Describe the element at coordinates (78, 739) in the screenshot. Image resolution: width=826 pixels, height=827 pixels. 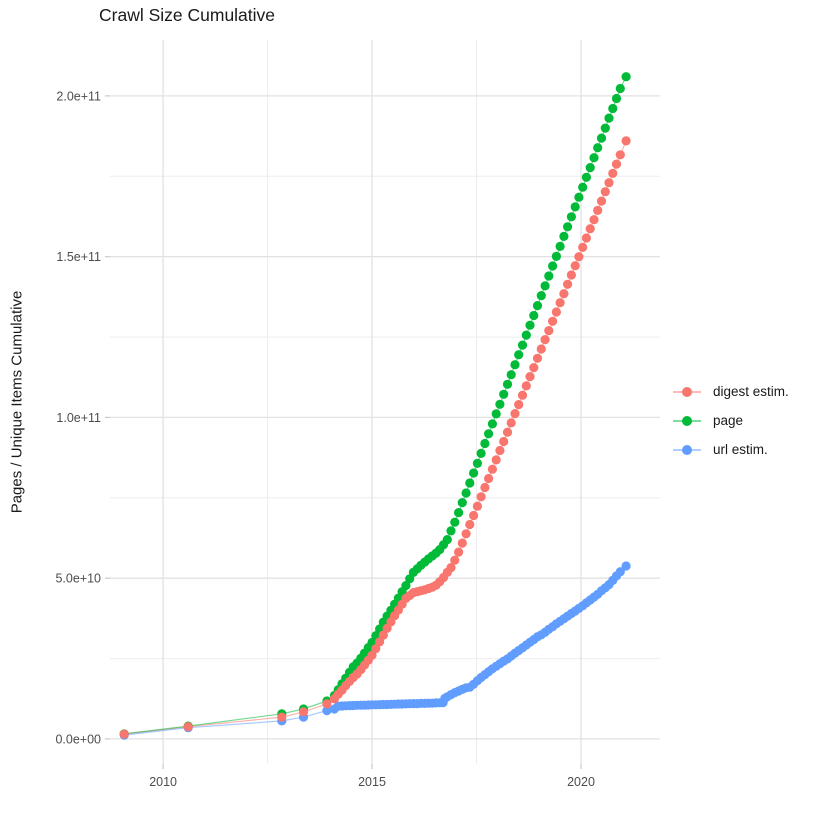
I see `svg-text: 0.0e+00` at that location.